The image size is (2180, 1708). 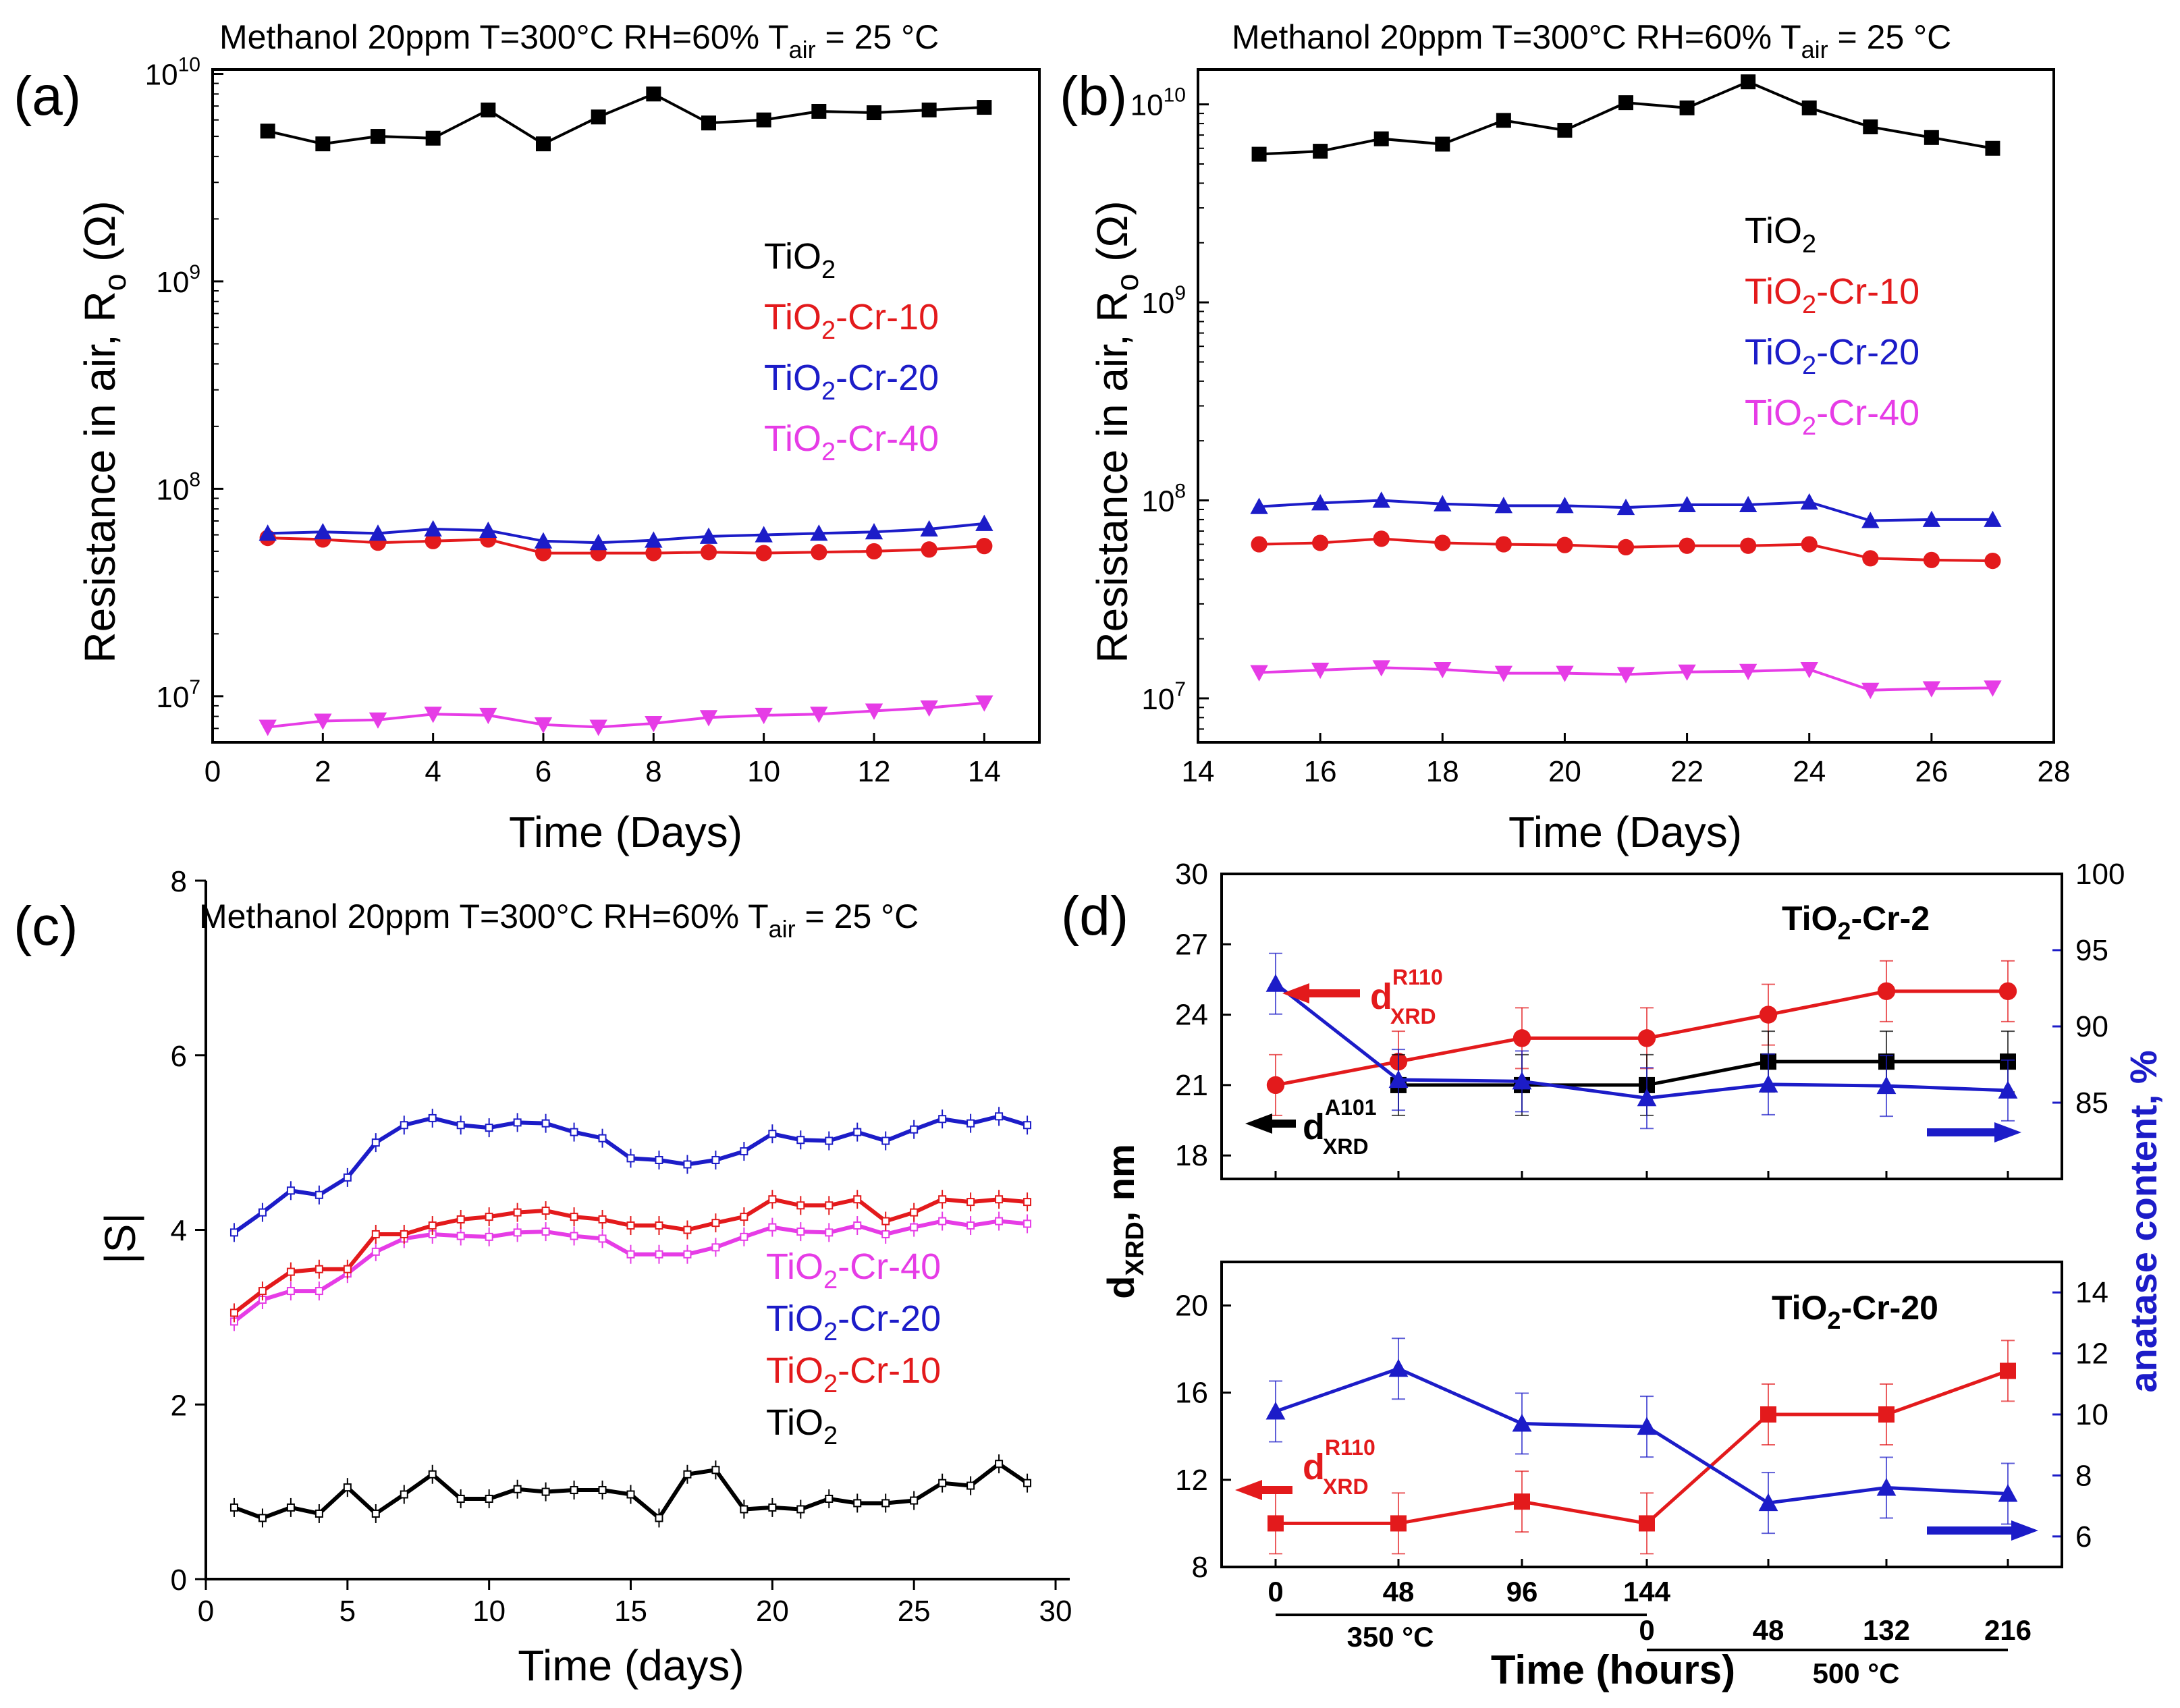 What do you see at coordinates (854, 1322) in the screenshot?
I see `panel-c-legend-cr20: TiO2-Cr-20` at bounding box center [854, 1322].